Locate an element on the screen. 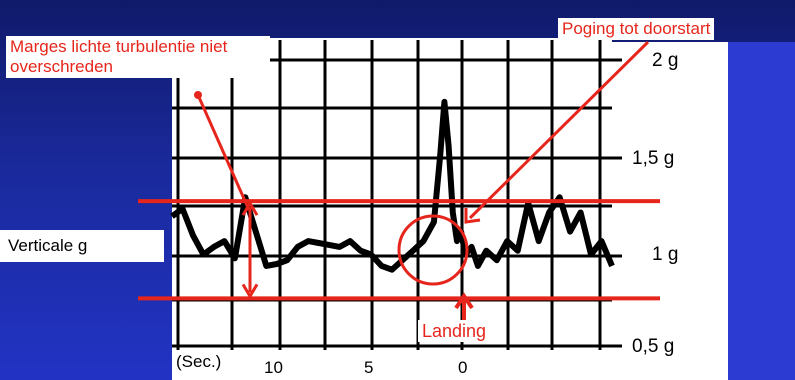 The image size is (795, 380). goaround-circle is located at coordinates (433, 250).